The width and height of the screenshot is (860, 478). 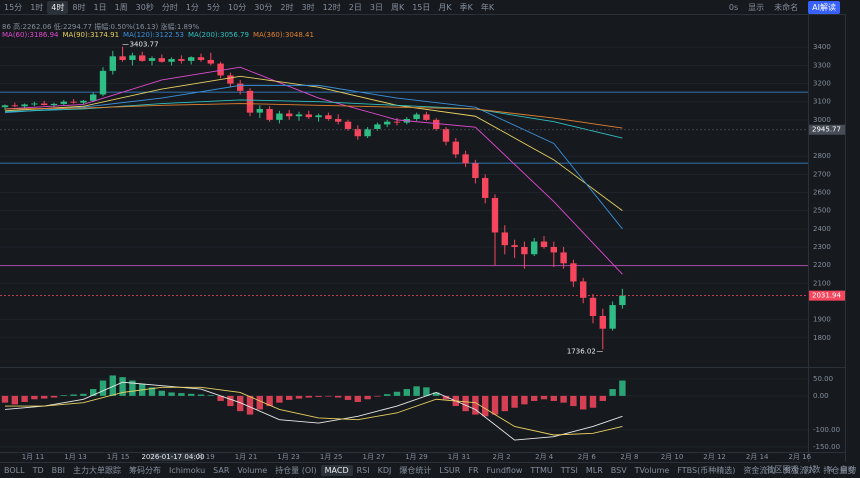 I want to click on indicator-tab: KDJ, so click(x=384, y=470).